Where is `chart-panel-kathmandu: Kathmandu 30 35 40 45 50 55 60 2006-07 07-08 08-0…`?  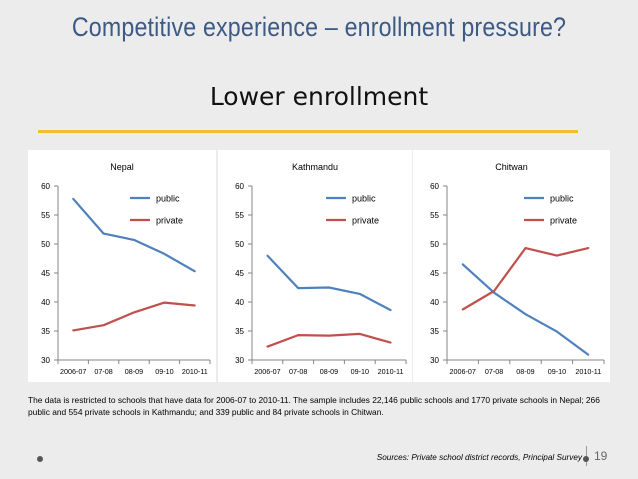 chart-panel-kathmandu: Kathmandu 30 35 40 45 50 55 60 2006-07 07-08 08-0… is located at coordinates (315, 266).